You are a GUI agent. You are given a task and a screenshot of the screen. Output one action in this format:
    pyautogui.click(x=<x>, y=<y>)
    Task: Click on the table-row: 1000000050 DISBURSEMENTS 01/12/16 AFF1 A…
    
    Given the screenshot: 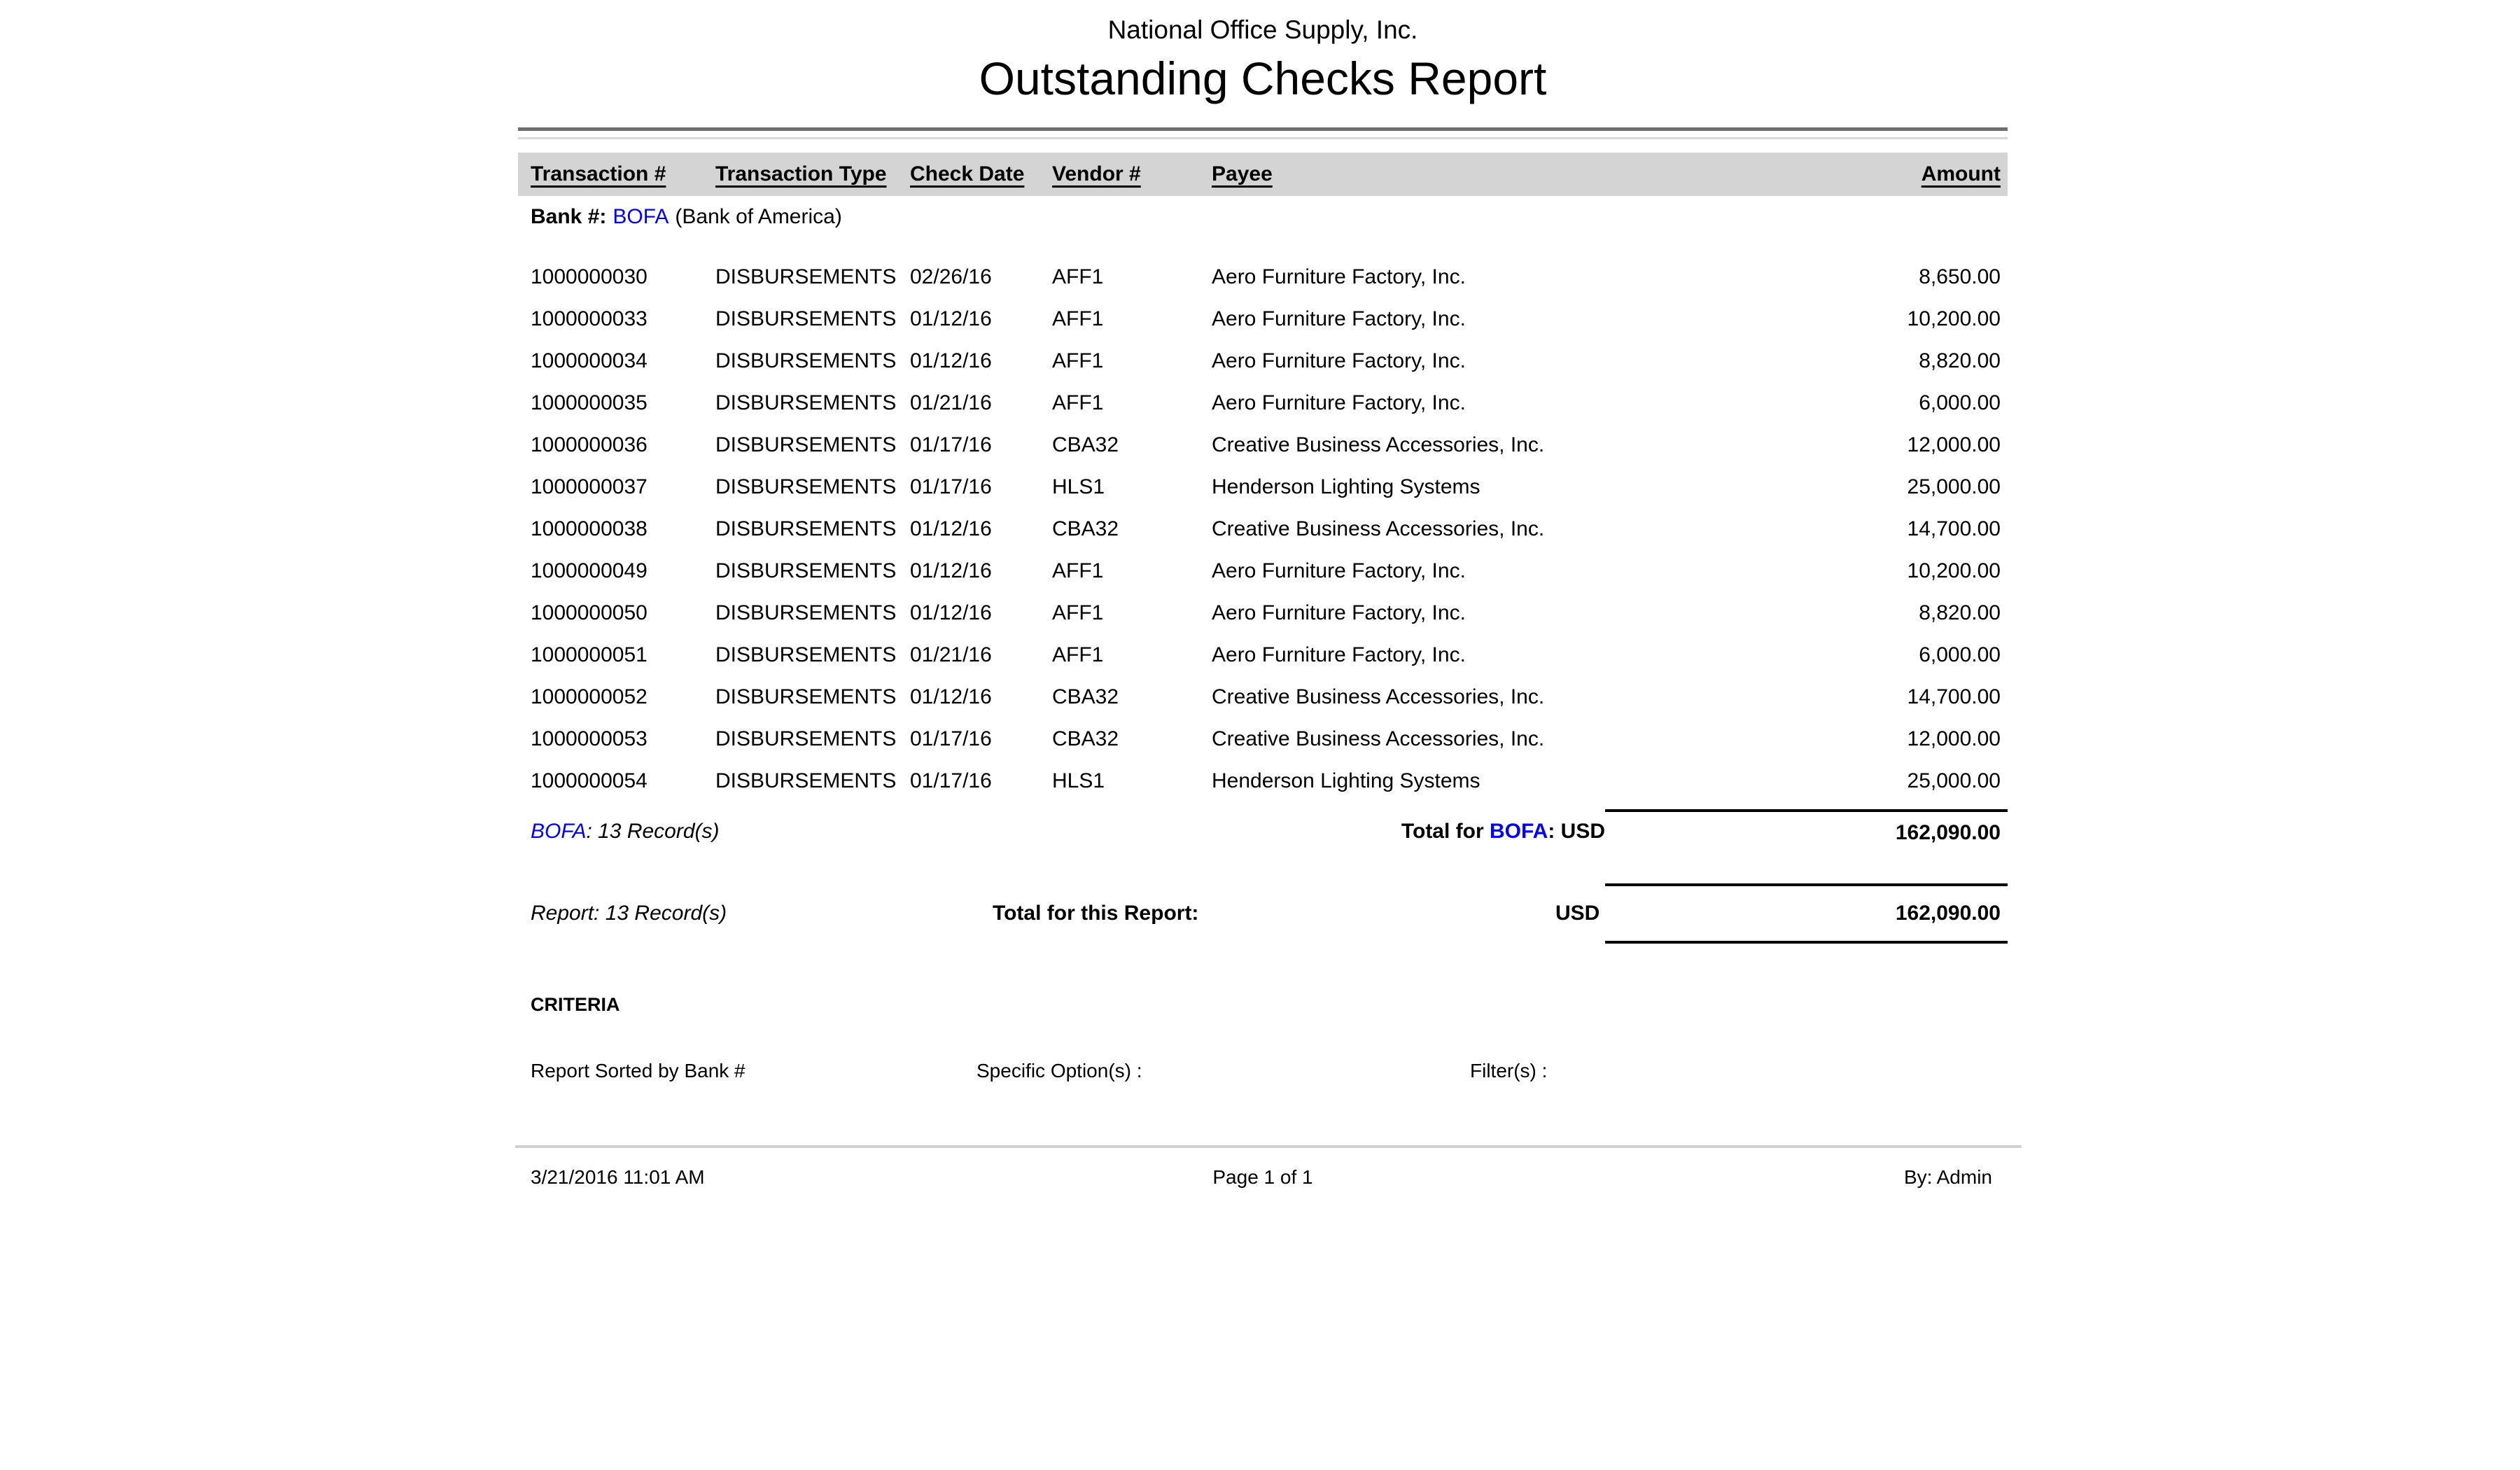 What is the action you would take?
    pyautogui.click(x=1263, y=613)
    